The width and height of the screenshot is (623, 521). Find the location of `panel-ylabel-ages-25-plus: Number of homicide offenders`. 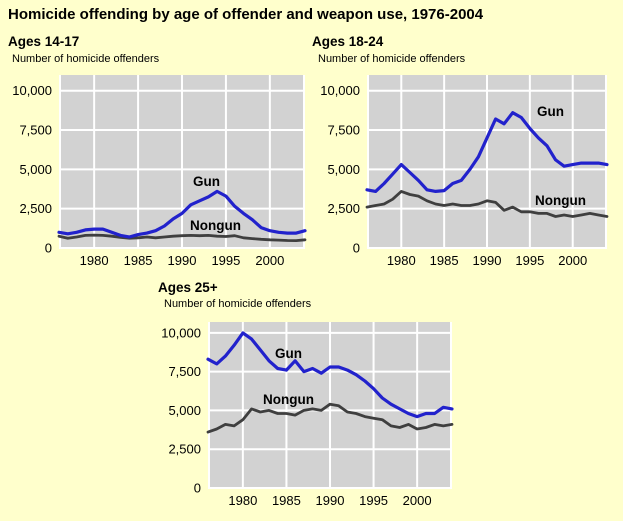

panel-ylabel-ages-25-plus: Number of homicide offenders is located at coordinates (238, 304).